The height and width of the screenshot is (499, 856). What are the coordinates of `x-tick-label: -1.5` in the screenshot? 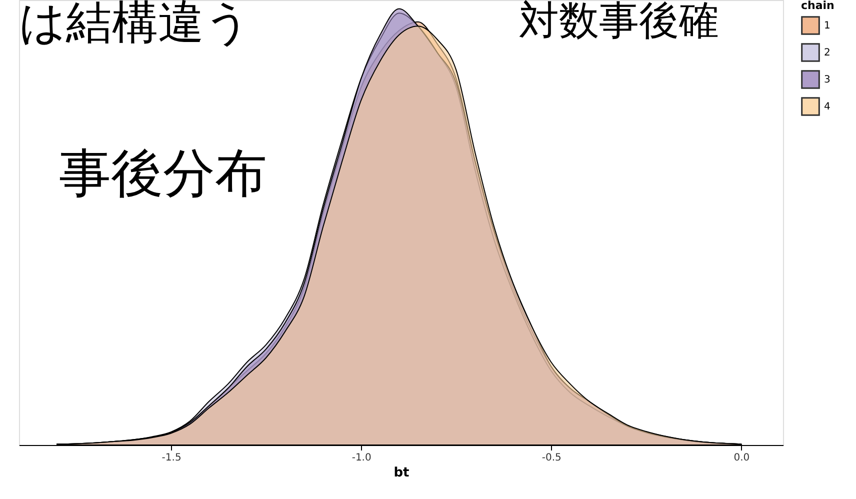 It's located at (172, 458).